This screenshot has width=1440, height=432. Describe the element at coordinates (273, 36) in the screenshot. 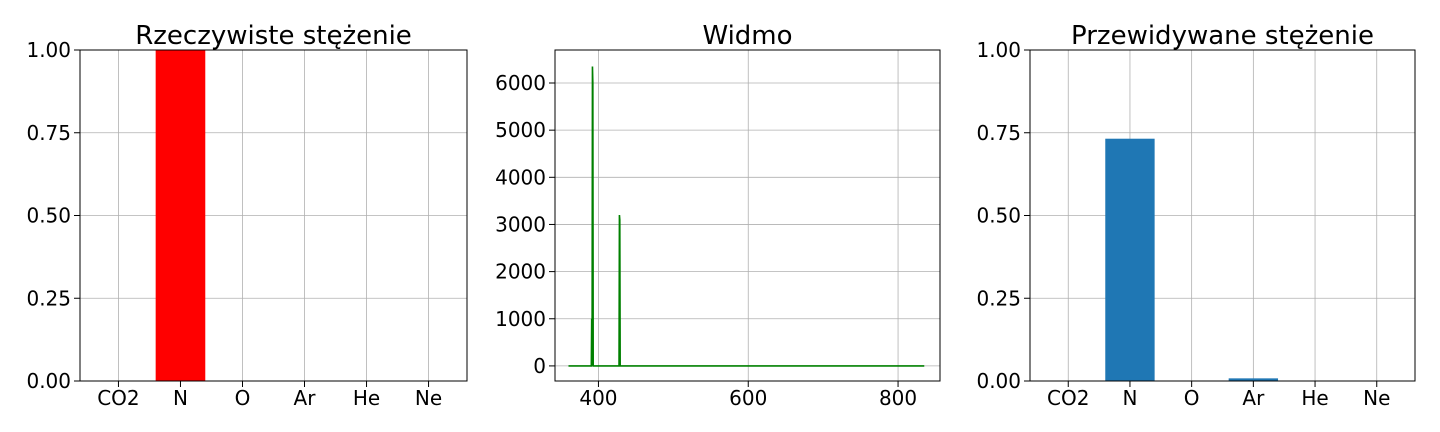

I see `chart-title: Rzeczywiste stężenie` at that location.